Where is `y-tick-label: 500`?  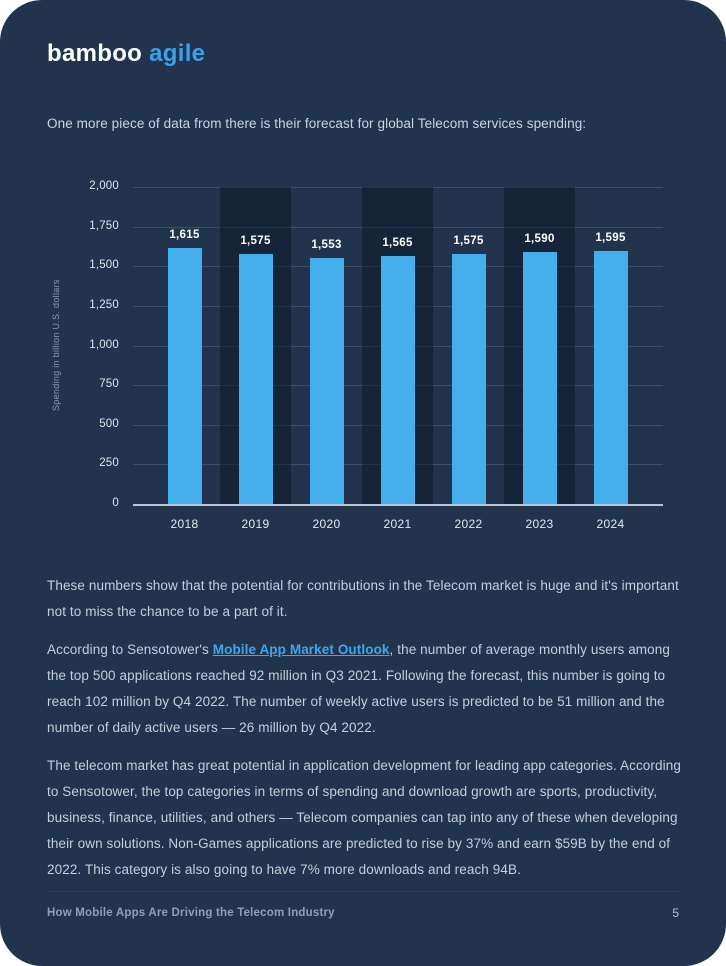
y-tick-label: 500 is located at coordinates (109, 423).